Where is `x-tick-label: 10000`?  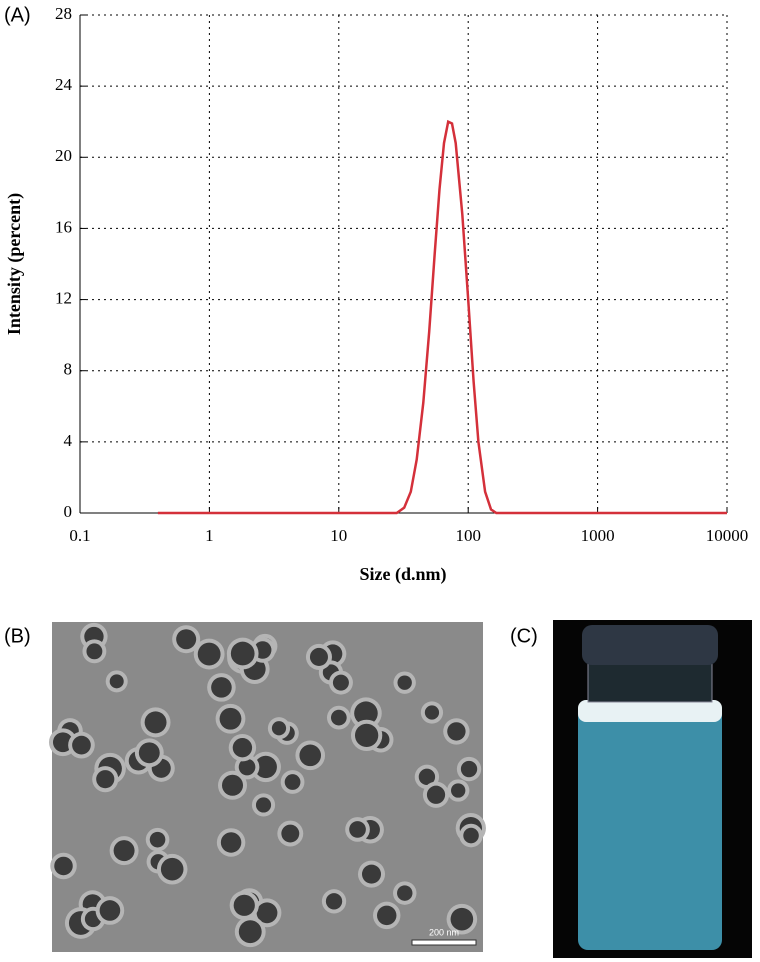 x-tick-label: 10000 is located at coordinates (727, 535).